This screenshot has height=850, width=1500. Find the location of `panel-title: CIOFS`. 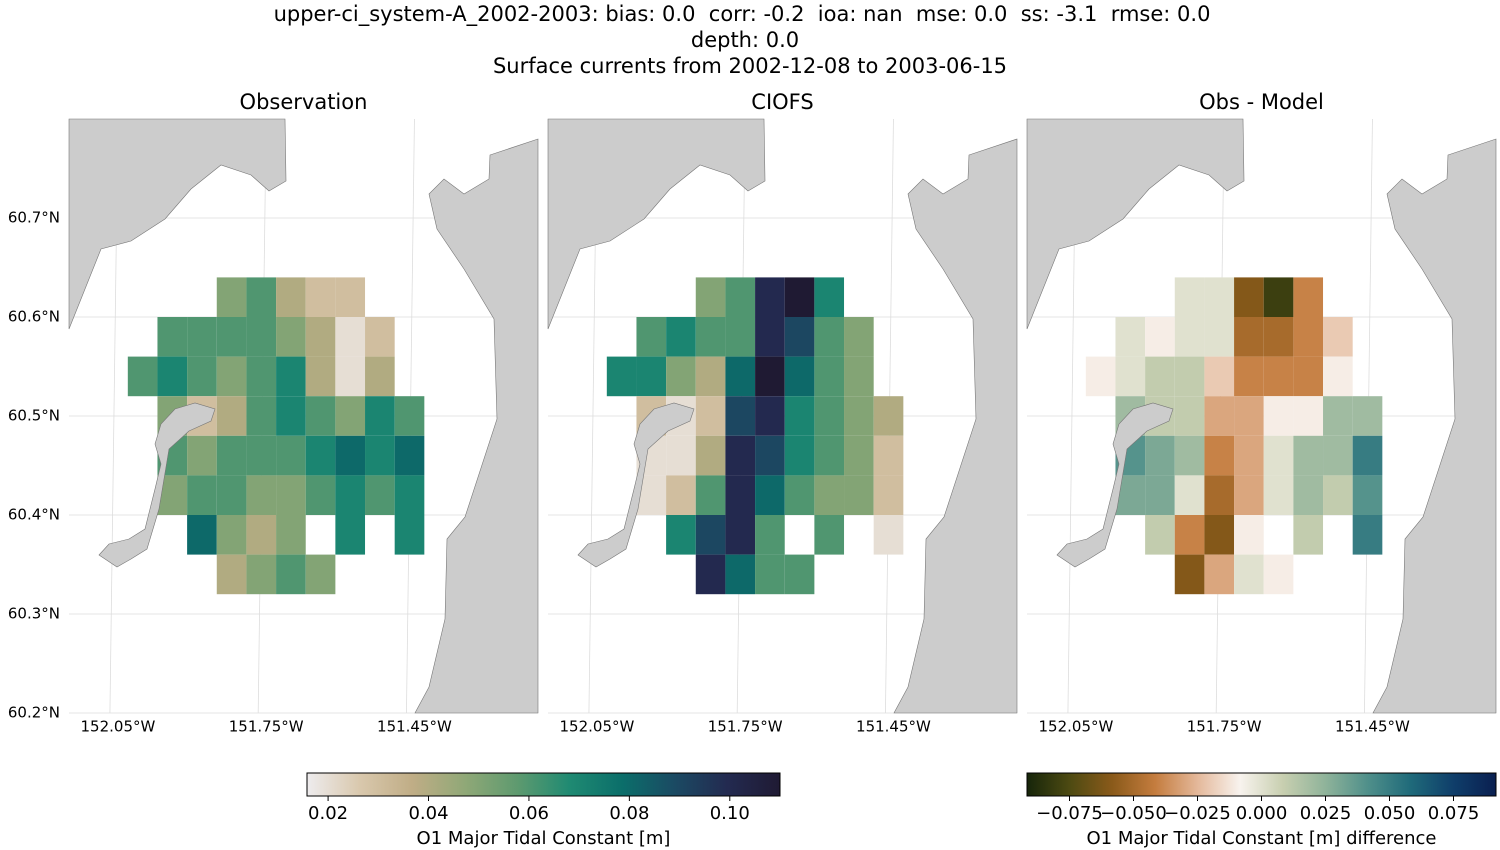

panel-title: CIOFS is located at coordinates (782, 102).